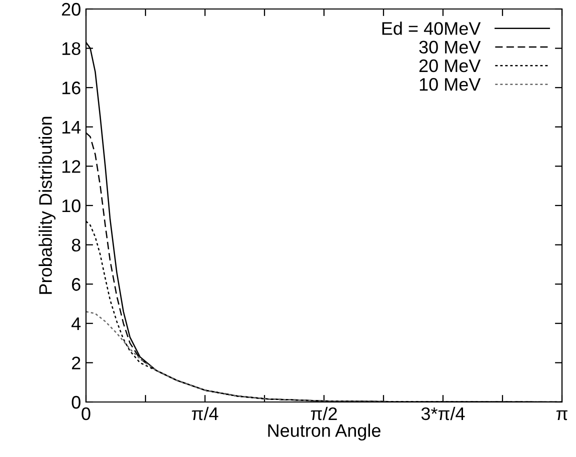  What do you see at coordinates (76, 363) in the screenshot?
I see `y-tick-label: 2` at bounding box center [76, 363].